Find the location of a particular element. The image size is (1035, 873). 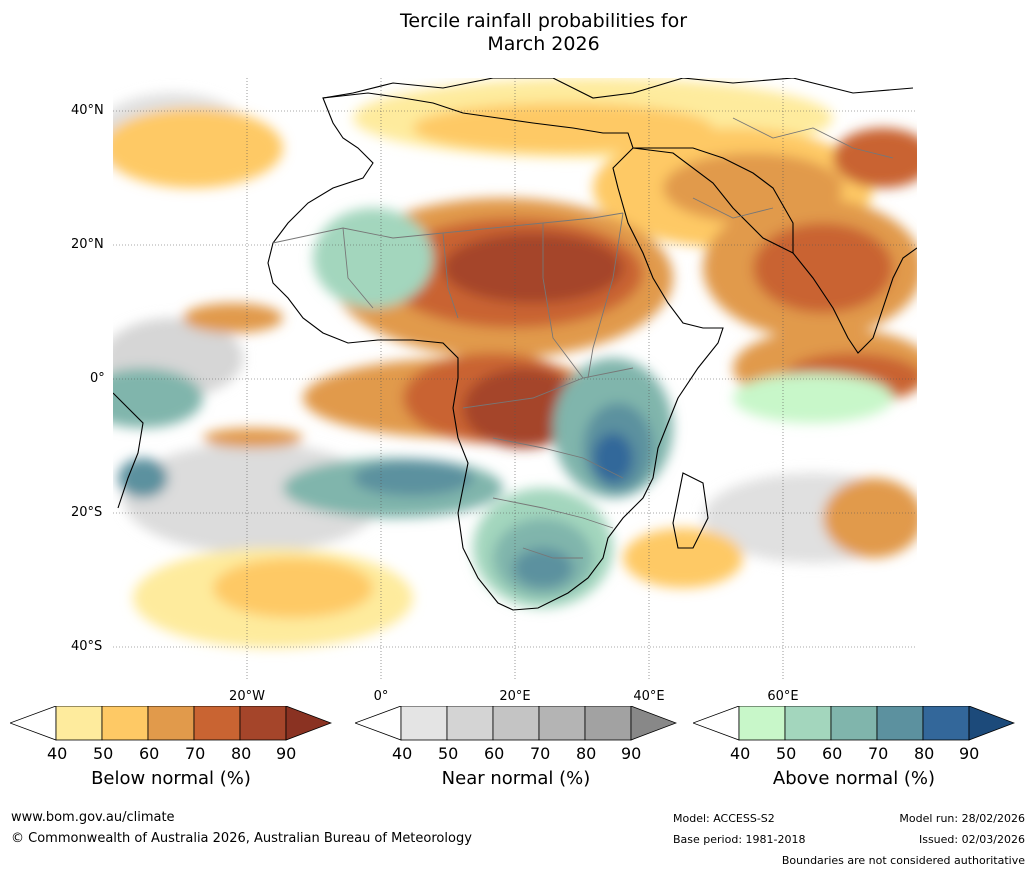

issued-date: Issued: 02/03/2026 is located at coordinates (971, 839).